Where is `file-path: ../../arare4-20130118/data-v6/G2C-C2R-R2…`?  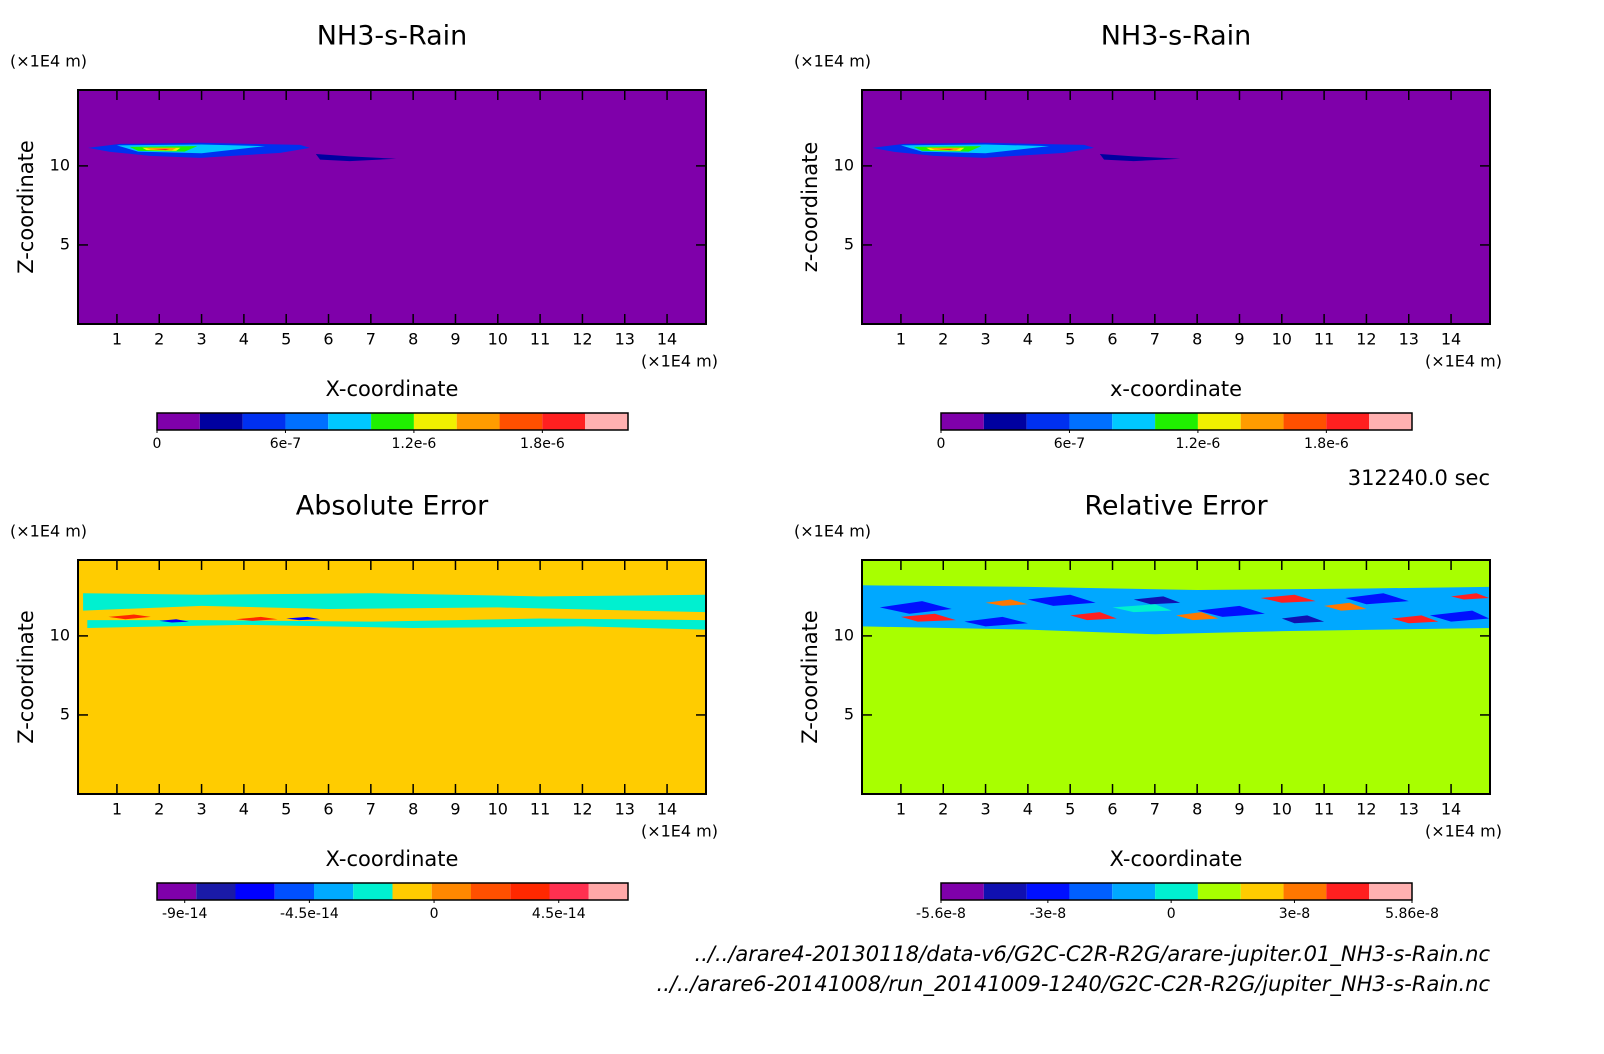 file-path: ../../arare4-20130118/data-v6/G2C-C2R-R2… is located at coordinates (1093, 954).